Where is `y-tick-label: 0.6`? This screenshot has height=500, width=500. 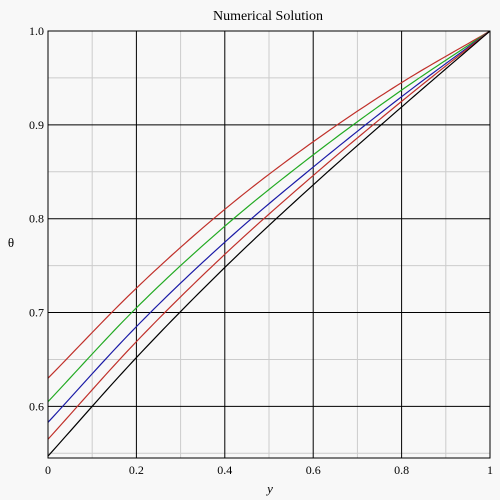 y-tick-label: 0.6 is located at coordinates (36, 406).